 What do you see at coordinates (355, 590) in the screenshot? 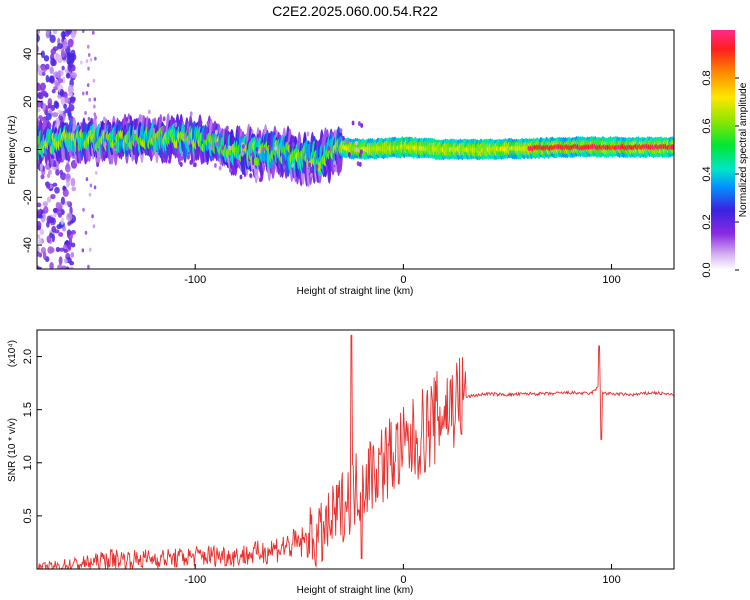
I see `snr-x-axis-label: Height of straight line (km)` at bounding box center [355, 590].